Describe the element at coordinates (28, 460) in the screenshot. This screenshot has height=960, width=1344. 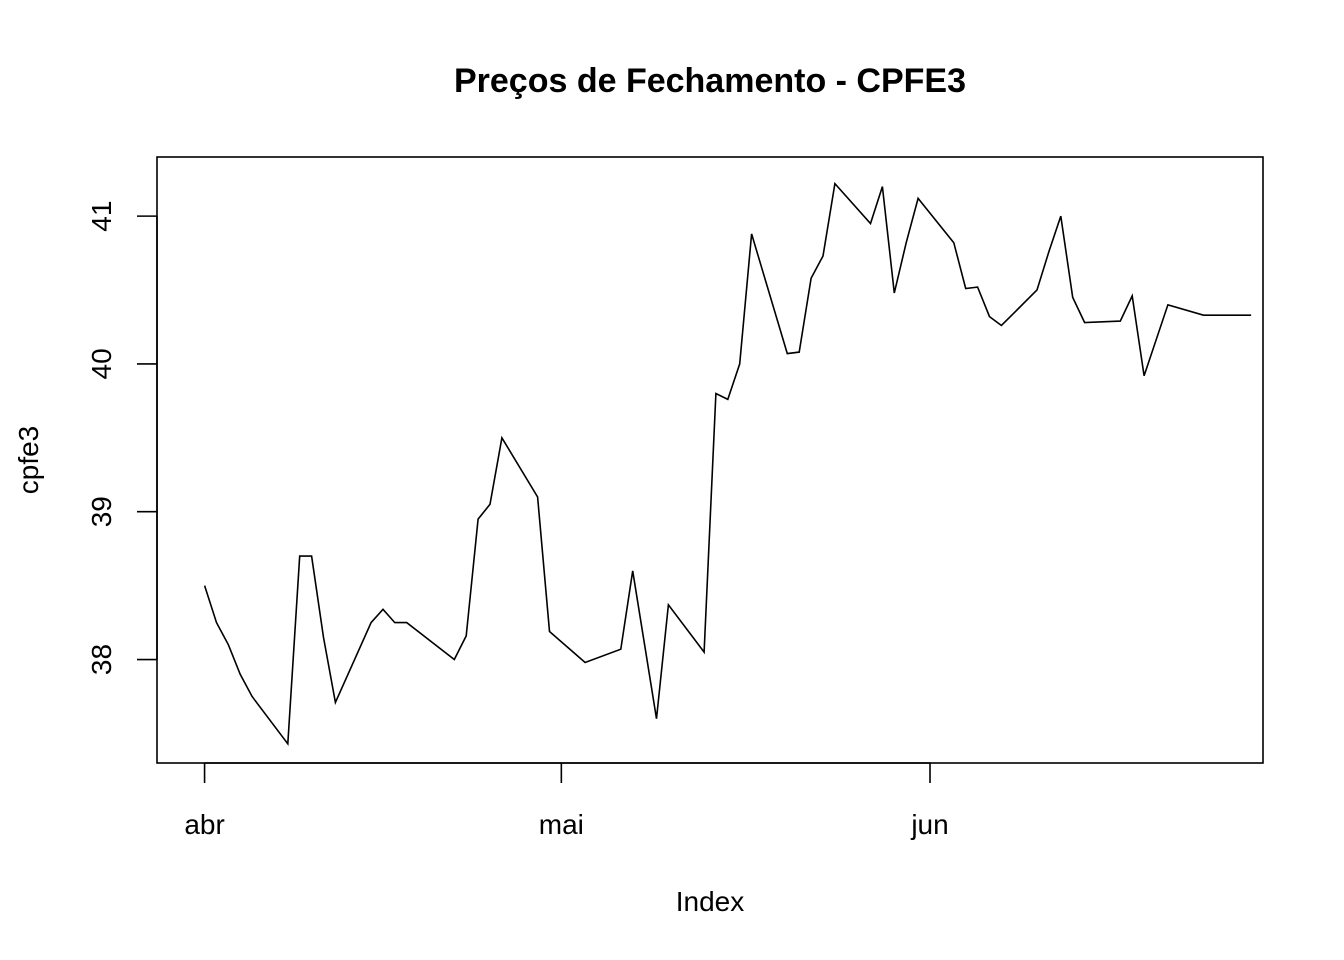
I see `y-axis-label: cpfe3` at that location.